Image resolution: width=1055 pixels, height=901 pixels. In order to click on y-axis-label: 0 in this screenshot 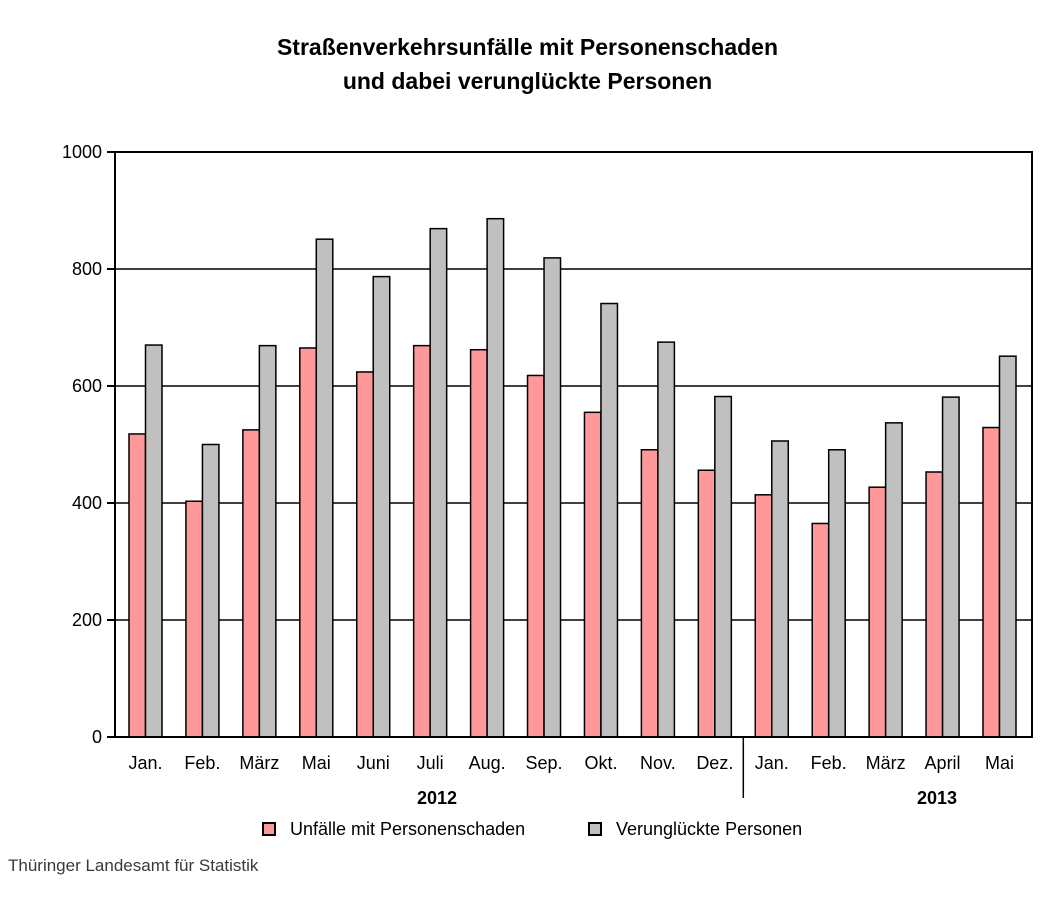, I will do `click(97, 737)`.